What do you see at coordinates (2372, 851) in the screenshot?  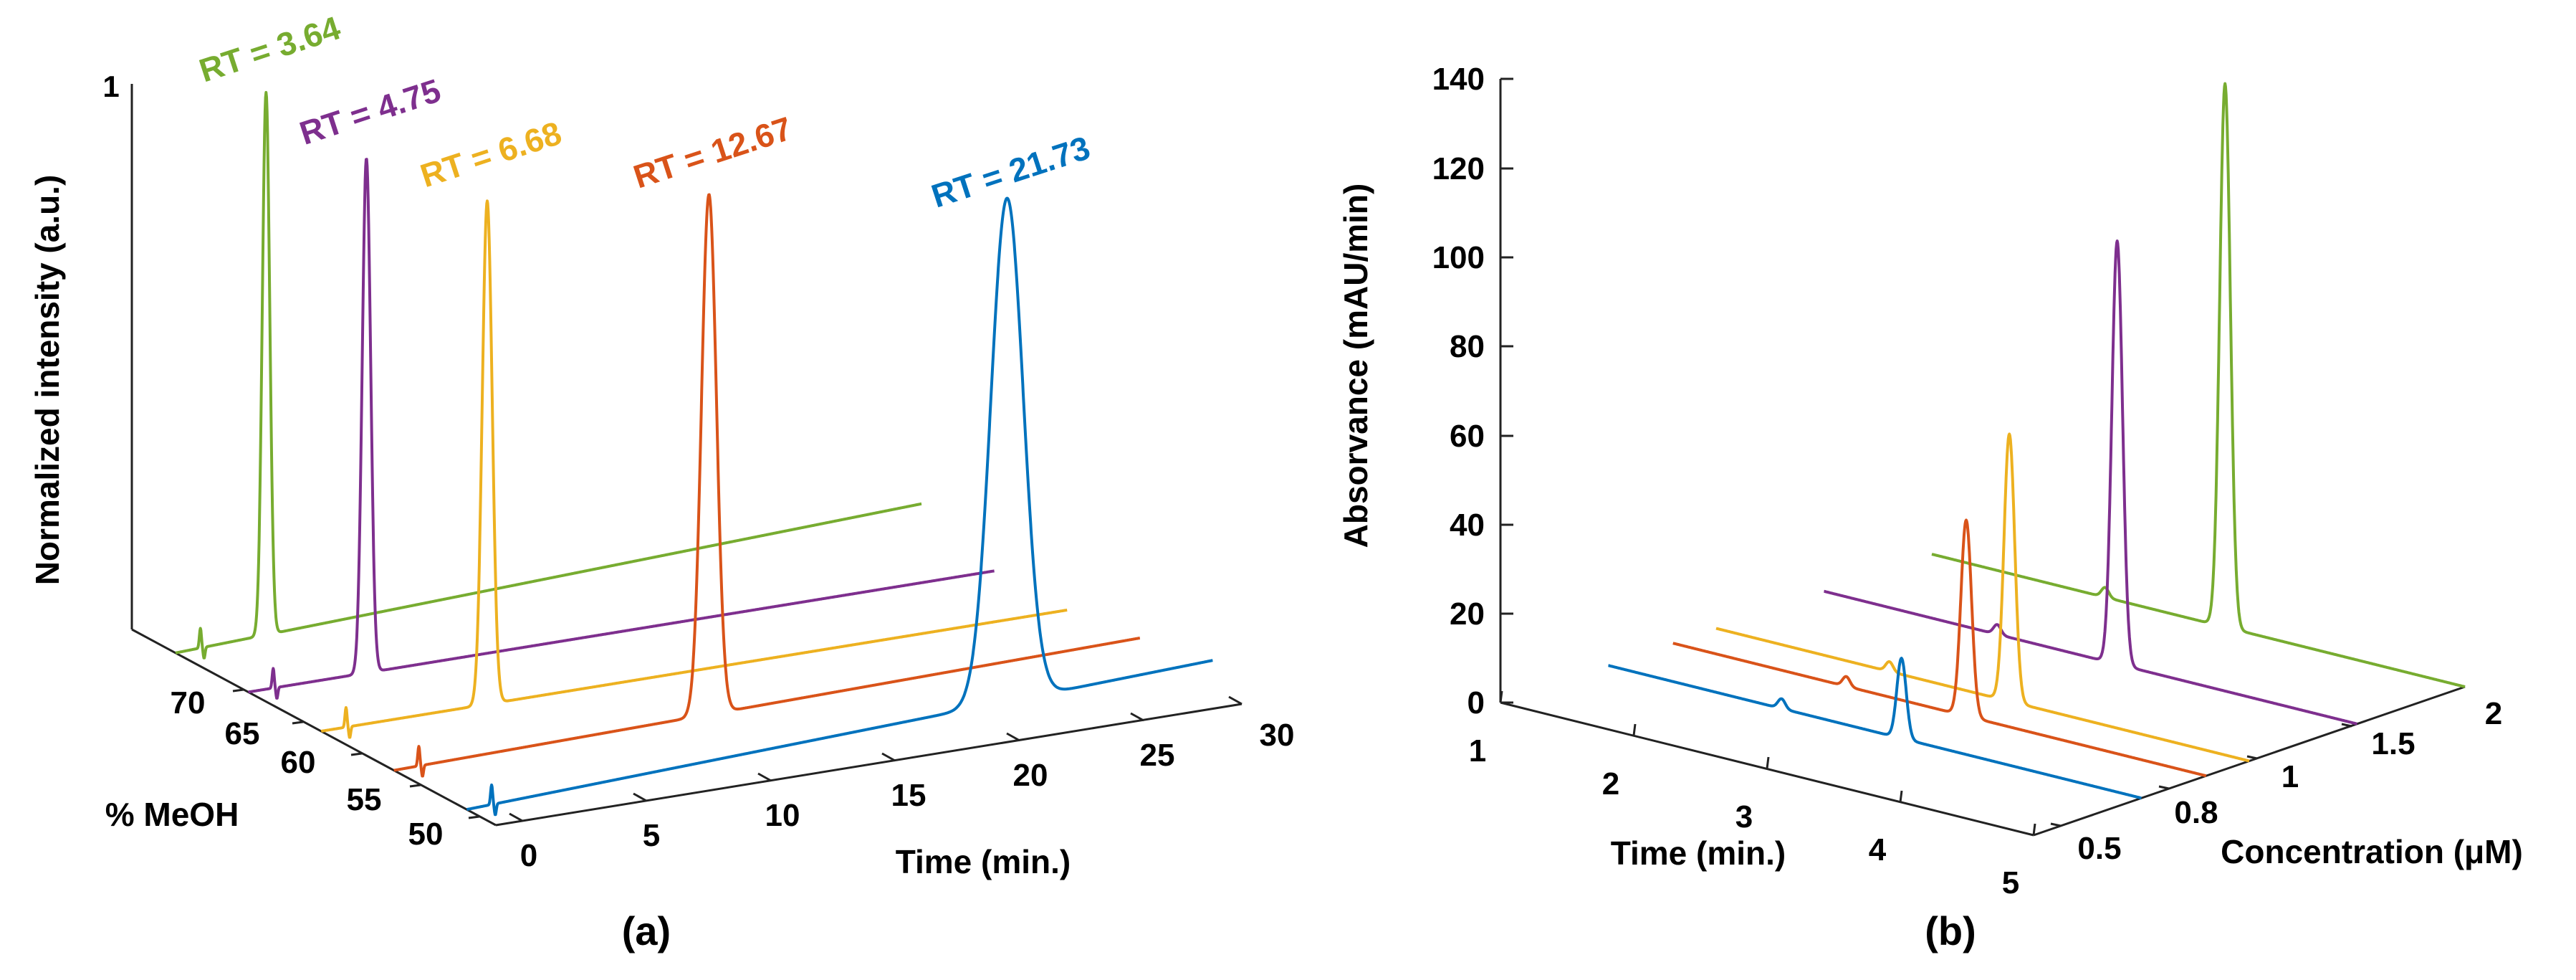 I see `panel-b-y-axis-label: Concentration (μM)` at bounding box center [2372, 851].